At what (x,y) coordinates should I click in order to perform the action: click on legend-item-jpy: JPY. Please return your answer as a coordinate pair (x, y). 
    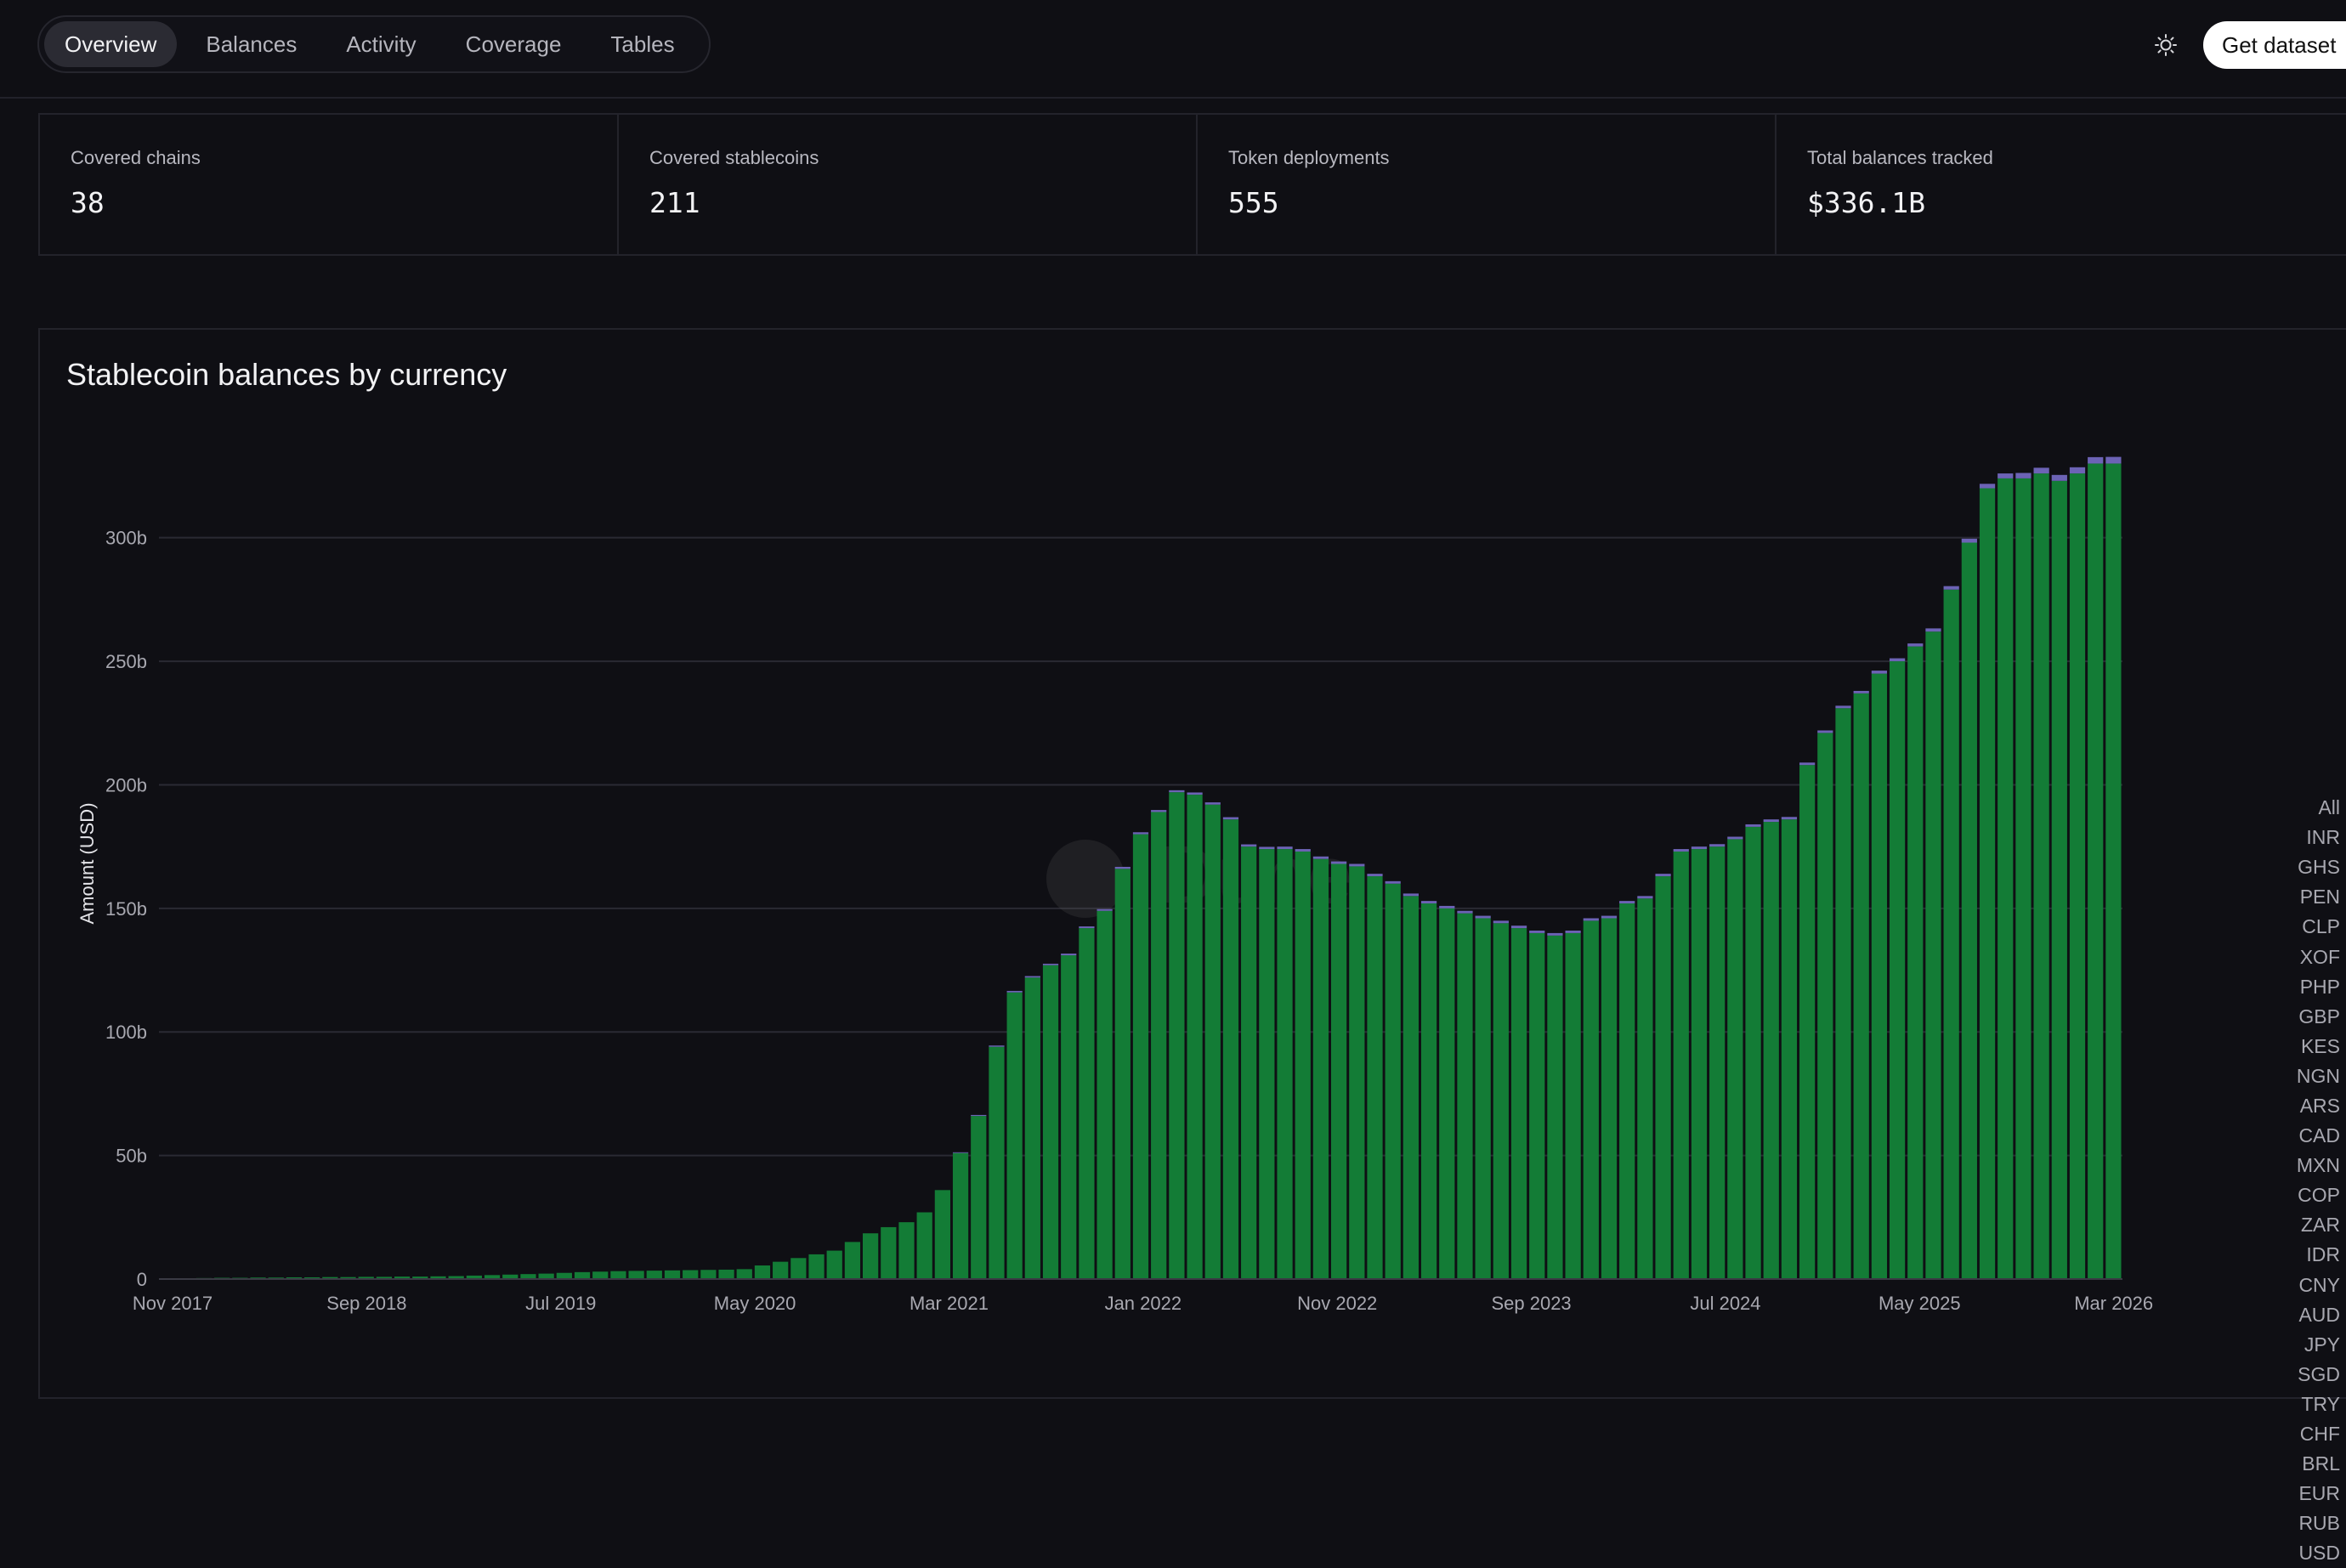
    Looking at the image, I should click on (2298, 1345).